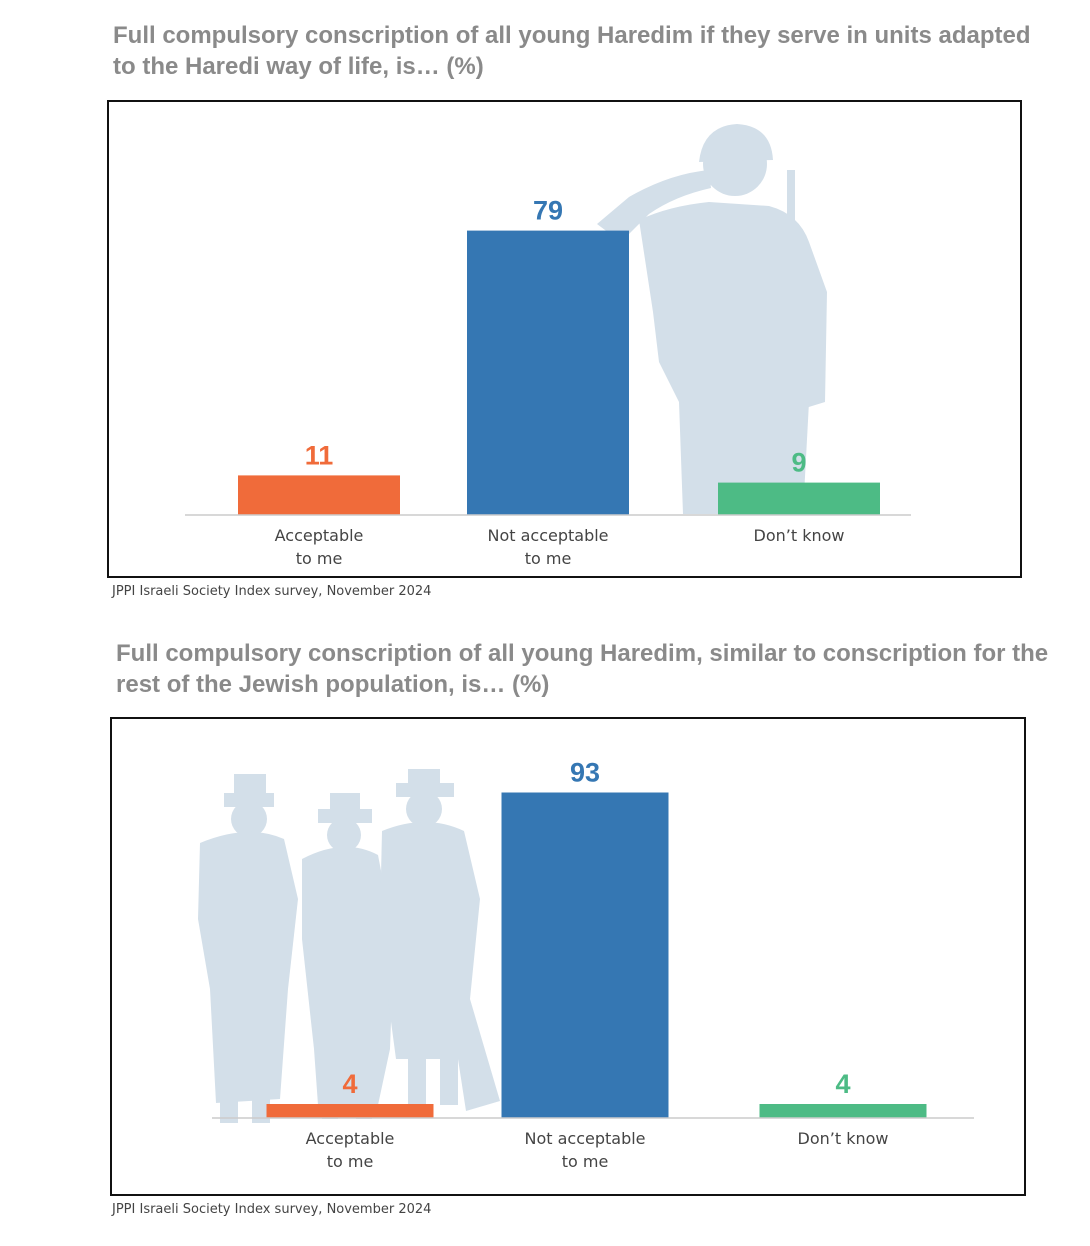 The width and height of the screenshot is (1090, 1246). I want to click on data-label-not-acceptable: 93, so click(585, 773).